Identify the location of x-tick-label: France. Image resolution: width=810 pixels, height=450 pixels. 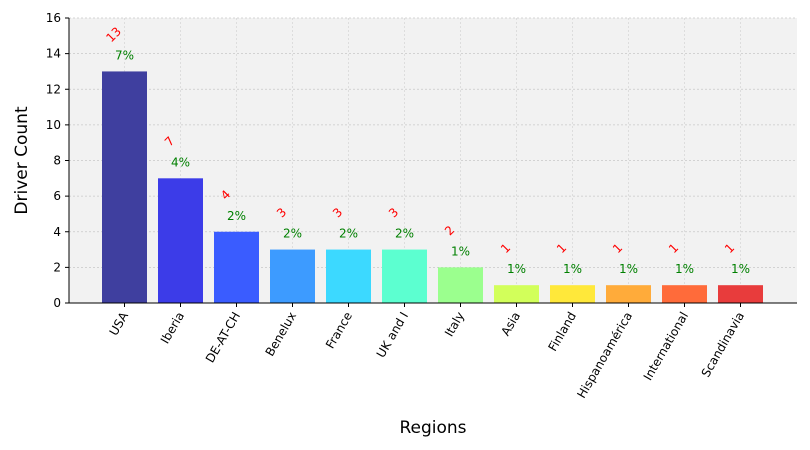
(339, 331).